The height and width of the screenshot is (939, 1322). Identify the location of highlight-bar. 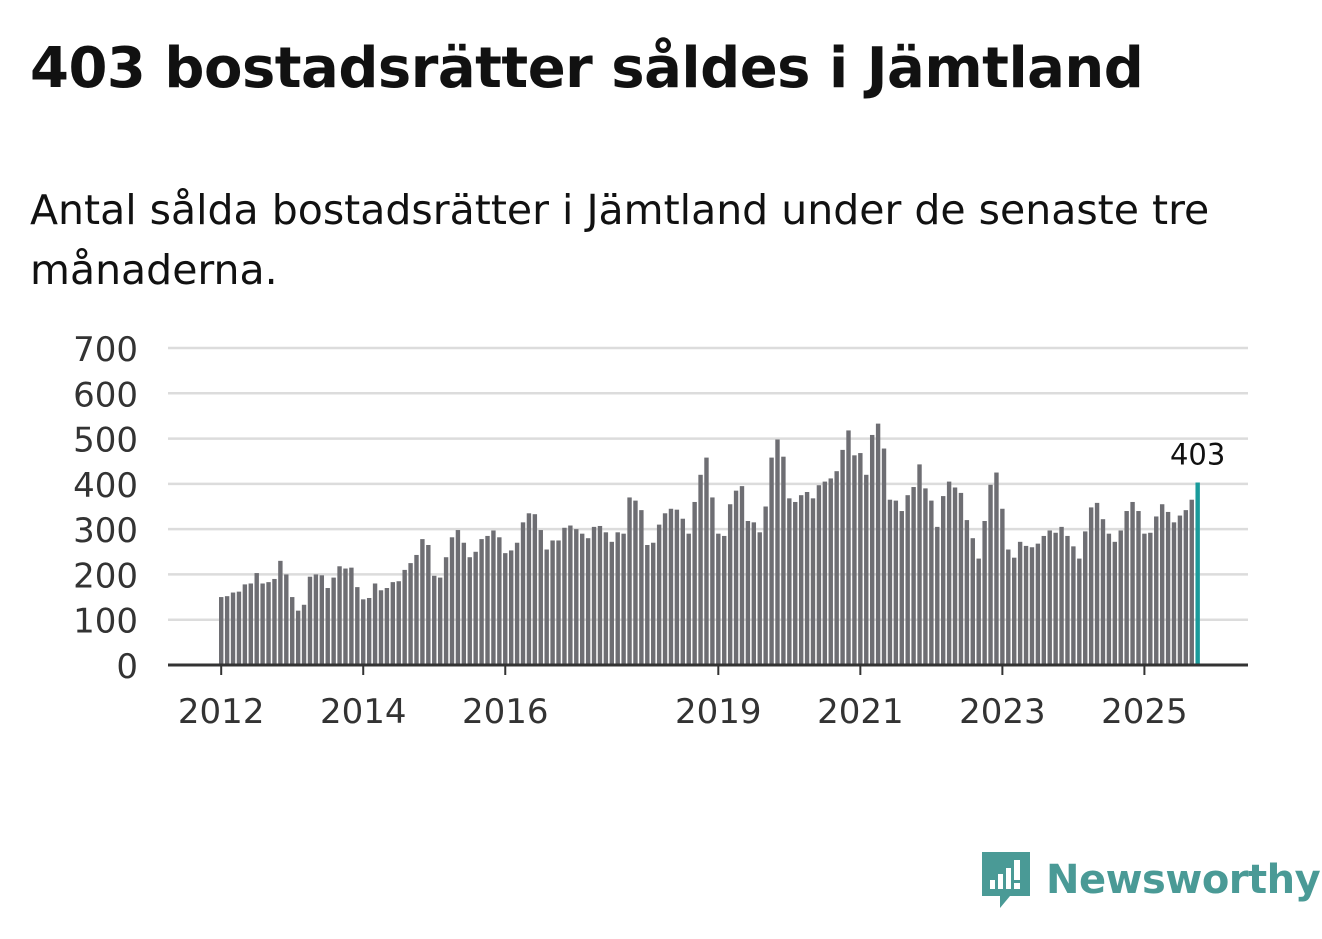
(1197, 573).